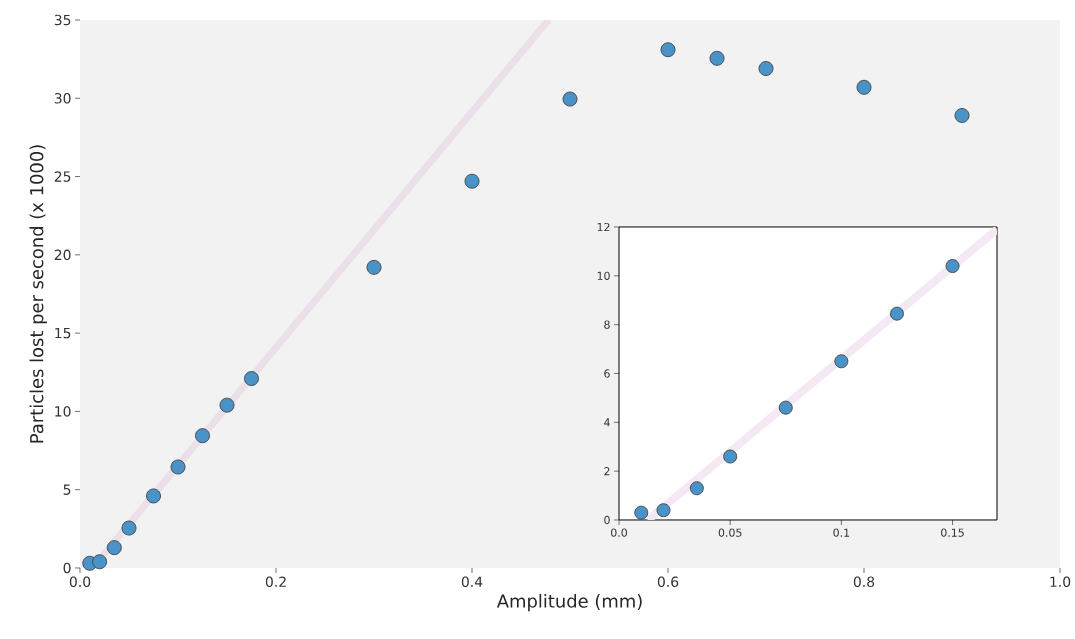 This screenshot has width=1075, height=639. Describe the element at coordinates (62, 176) in the screenshot. I see `y-tick-label: 25` at that location.